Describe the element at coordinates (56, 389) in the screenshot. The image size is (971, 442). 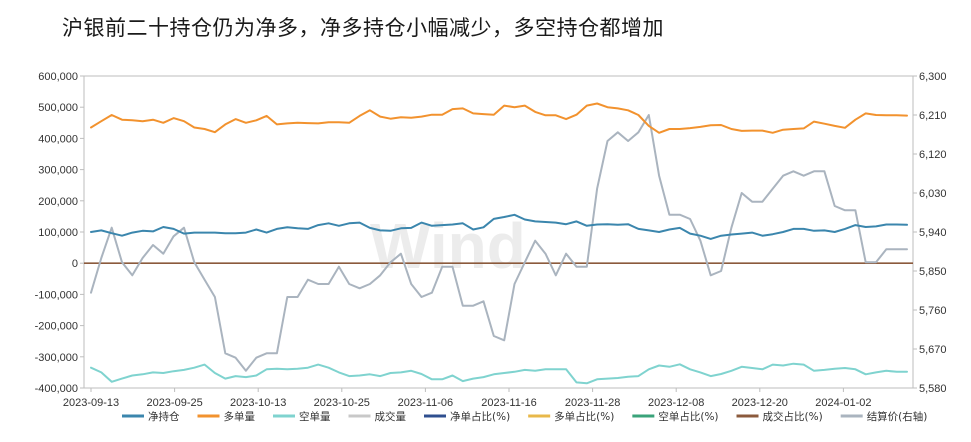
I see `left-tick-label: -400,000` at that location.